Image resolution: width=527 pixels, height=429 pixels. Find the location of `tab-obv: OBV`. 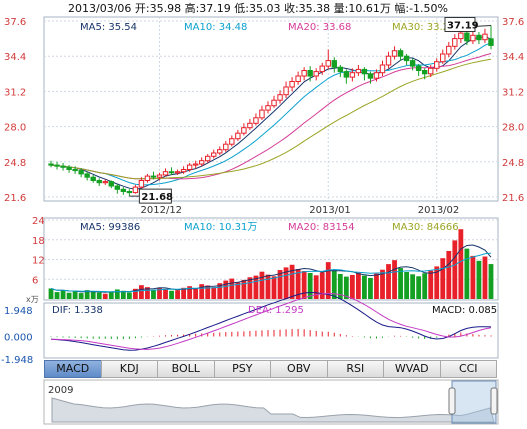

tab-obv: OBV is located at coordinates (299, 369).